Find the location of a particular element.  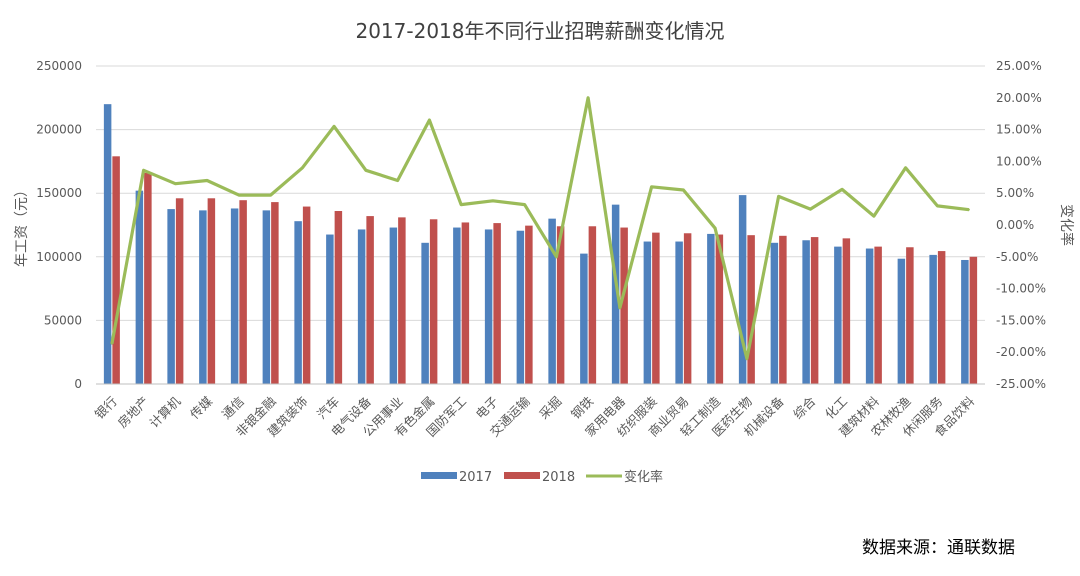

category-label: 计算机 is located at coordinates (164, 411).